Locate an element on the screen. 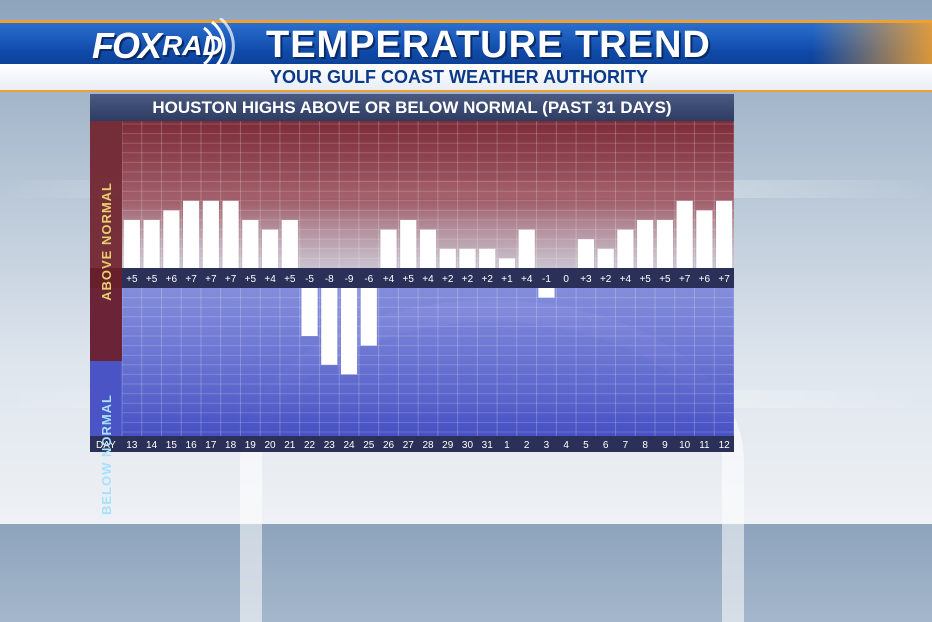 The height and width of the screenshot is (622, 932). day-label: 27 is located at coordinates (409, 445).